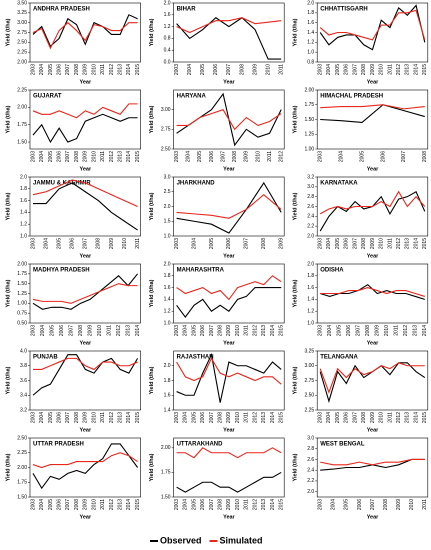 The width and height of the screenshot is (431, 550). I want to click on y-tick-label: 2.75, so click(22, 33).